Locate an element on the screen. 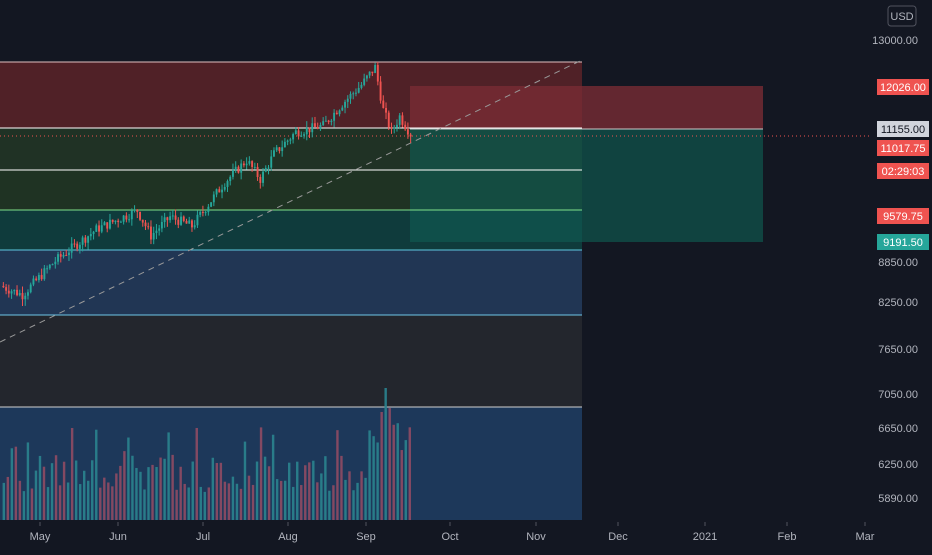 The image size is (932, 555). currency-button: USD is located at coordinates (902, 16).